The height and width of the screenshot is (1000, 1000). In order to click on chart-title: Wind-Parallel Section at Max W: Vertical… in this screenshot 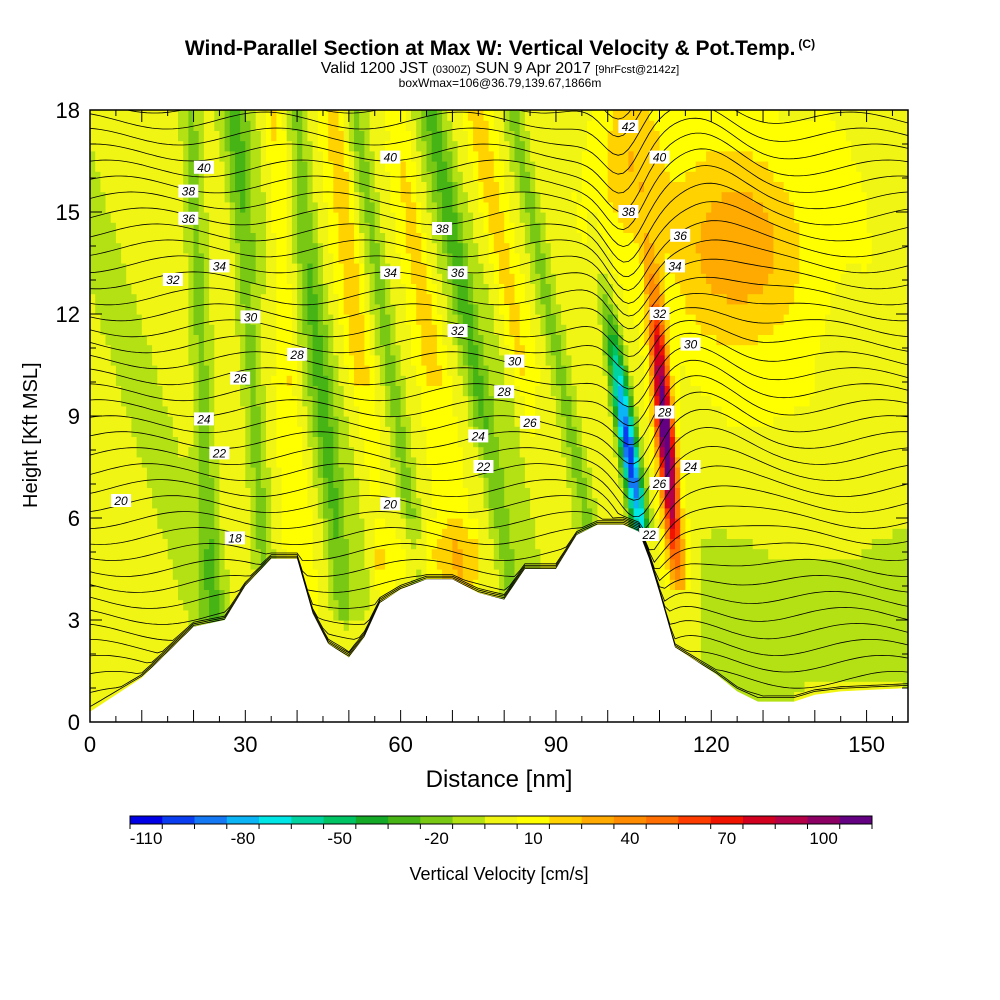, I will do `click(500, 49)`.